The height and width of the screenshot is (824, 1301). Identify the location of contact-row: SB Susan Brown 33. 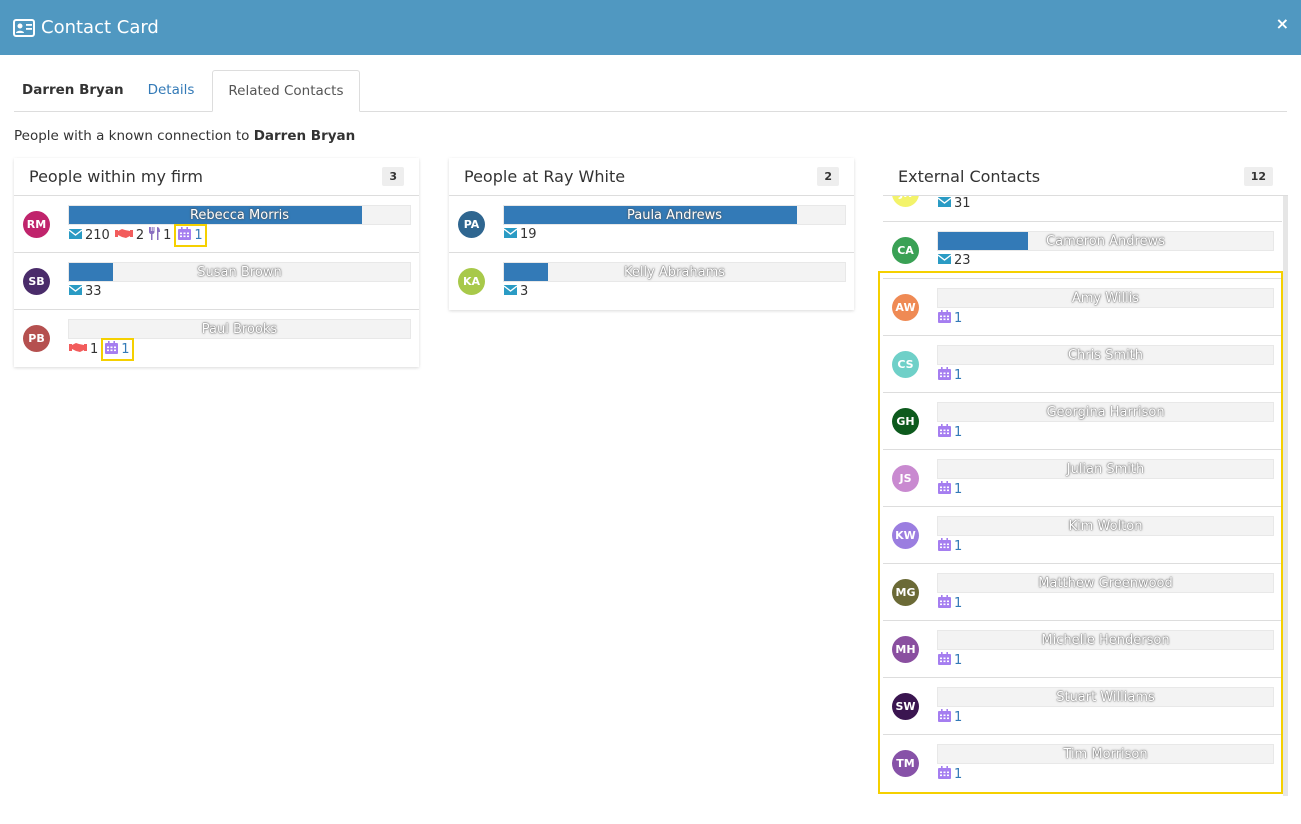
(216, 281).